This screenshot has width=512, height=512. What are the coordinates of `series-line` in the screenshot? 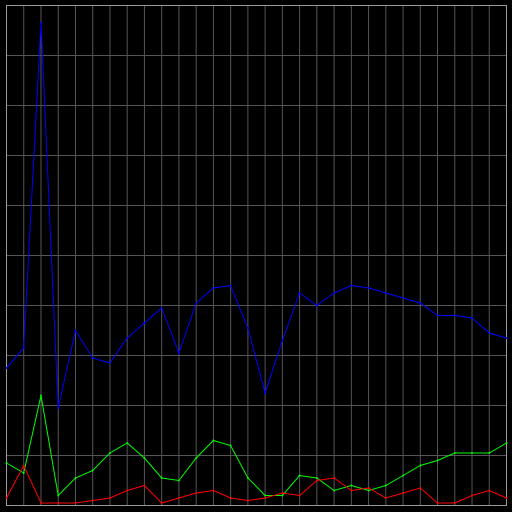 It's located at (256, 484).